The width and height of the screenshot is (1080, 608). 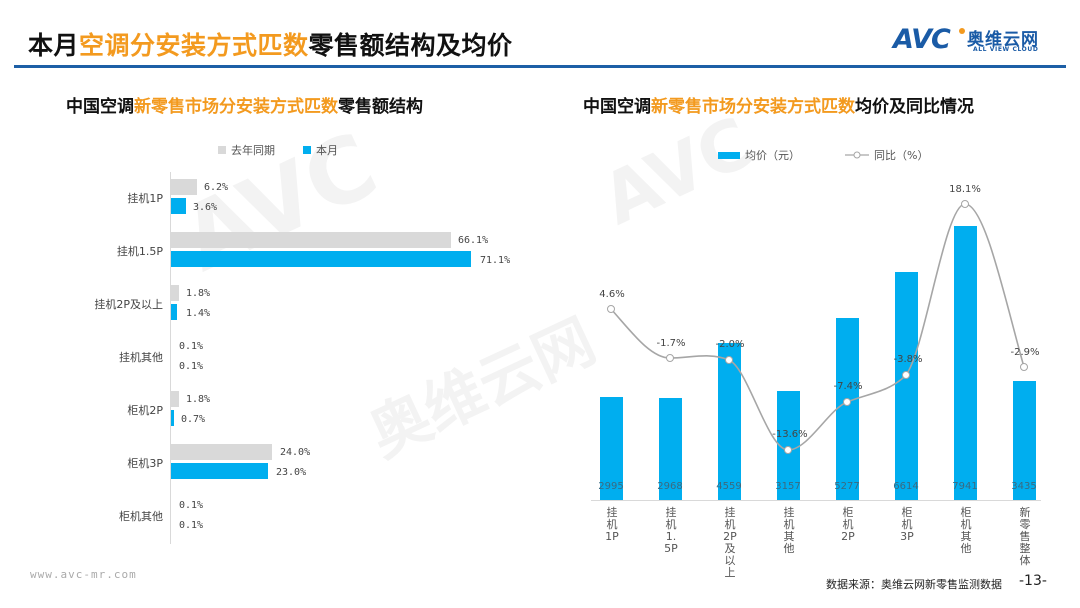 What do you see at coordinates (907, 524) in the screenshot?
I see `x-category-label: 柜机3P` at bounding box center [907, 524].